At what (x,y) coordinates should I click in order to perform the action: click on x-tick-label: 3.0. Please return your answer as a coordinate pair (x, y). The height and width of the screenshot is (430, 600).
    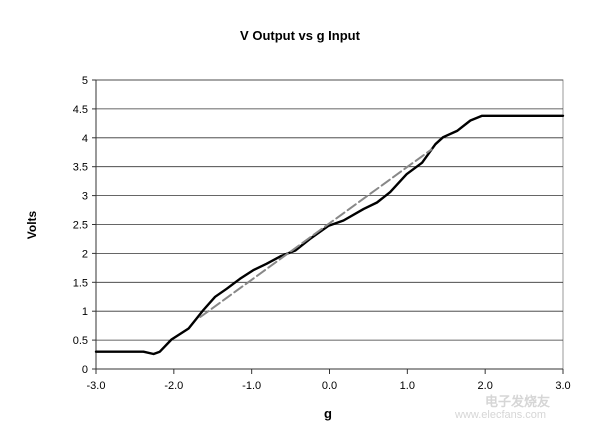
    Looking at the image, I should click on (562, 386).